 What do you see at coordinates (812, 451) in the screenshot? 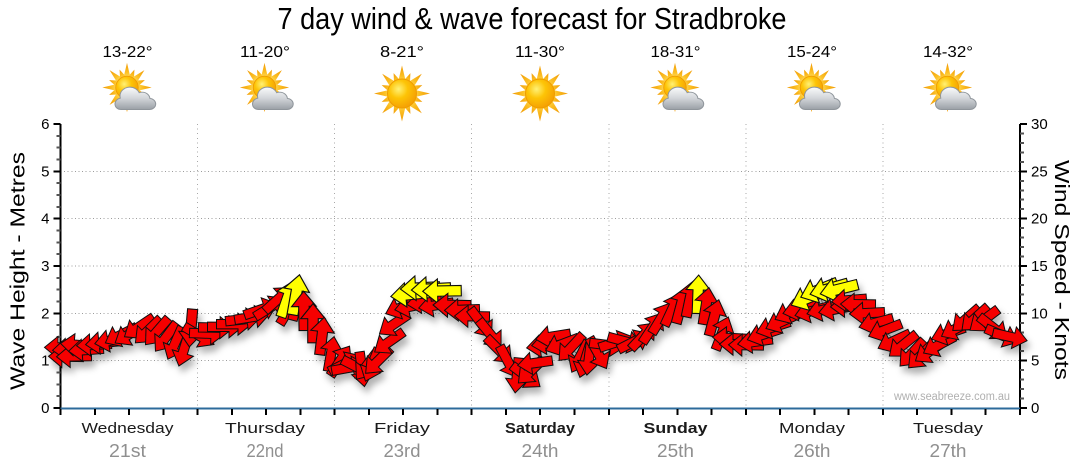
I see `svg-text: 26th` at bounding box center [812, 451].